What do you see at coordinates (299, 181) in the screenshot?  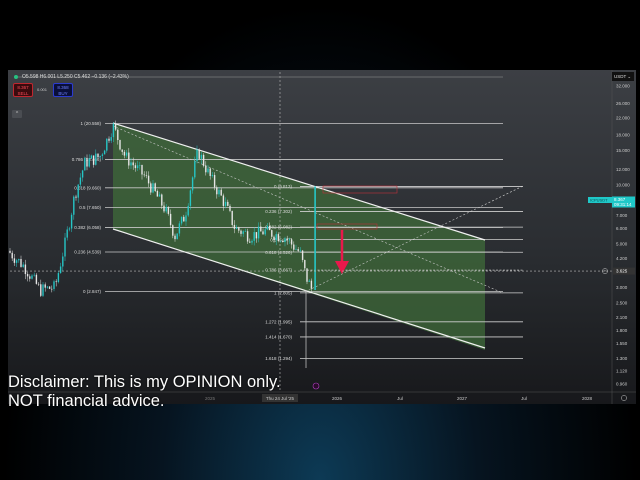 I see `channel-upper-line` at bounding box center [299, 181].